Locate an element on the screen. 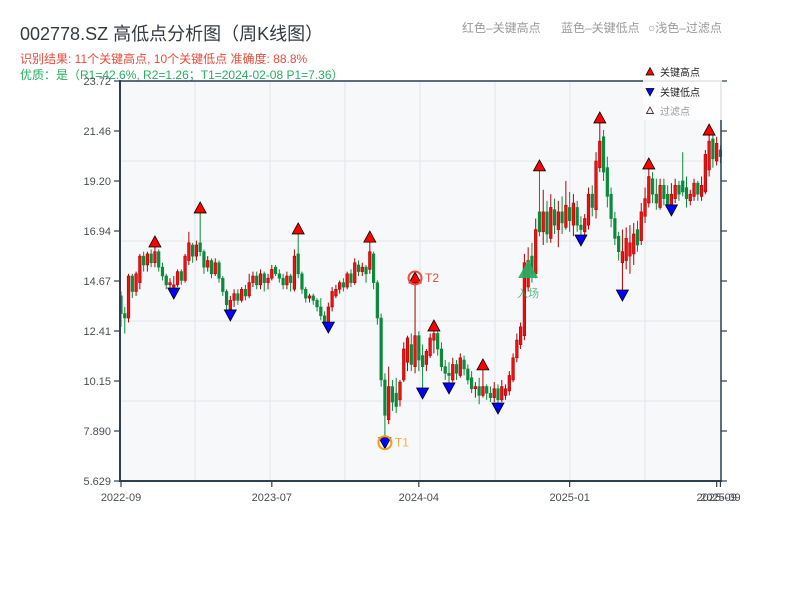 This screenshot has height=600, width=800. summary-text: 识别结果: 11个关键高点, 10个关键低点 准确度: 88.8% is located at coordinates (163, 58).